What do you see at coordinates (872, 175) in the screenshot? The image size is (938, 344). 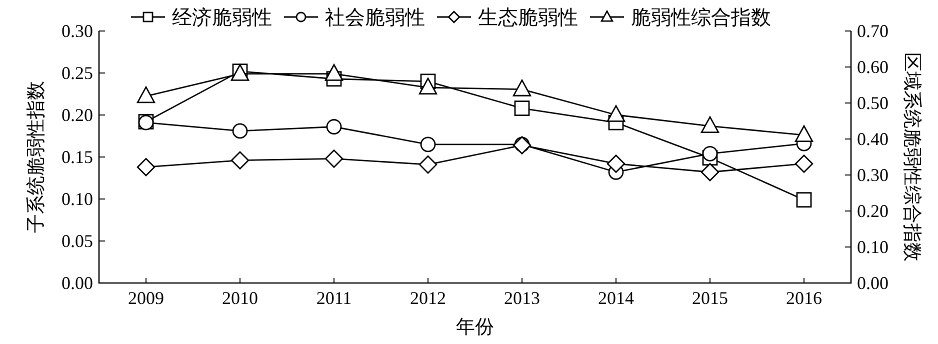 I see `y2-tick-label: 0.30` at bounding box center [872, 175].